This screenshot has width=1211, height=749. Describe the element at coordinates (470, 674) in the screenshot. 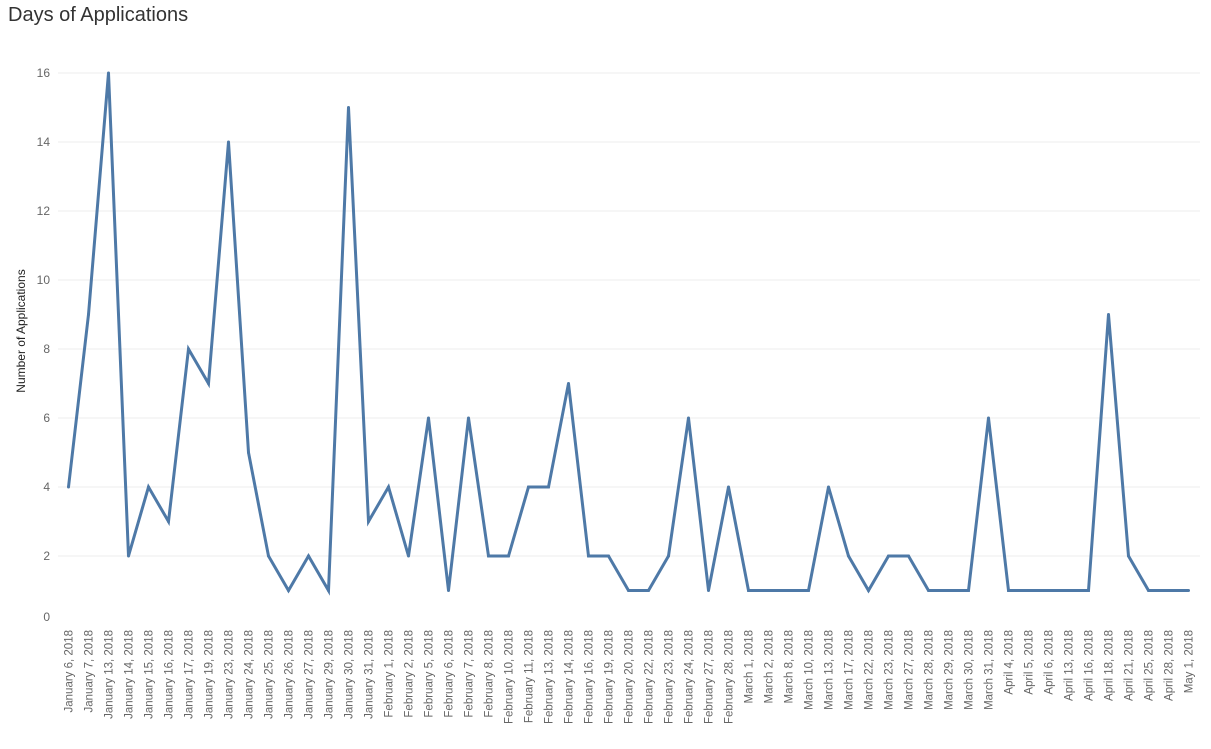

I see `x-tick-label: February 7, 2018` at that location.